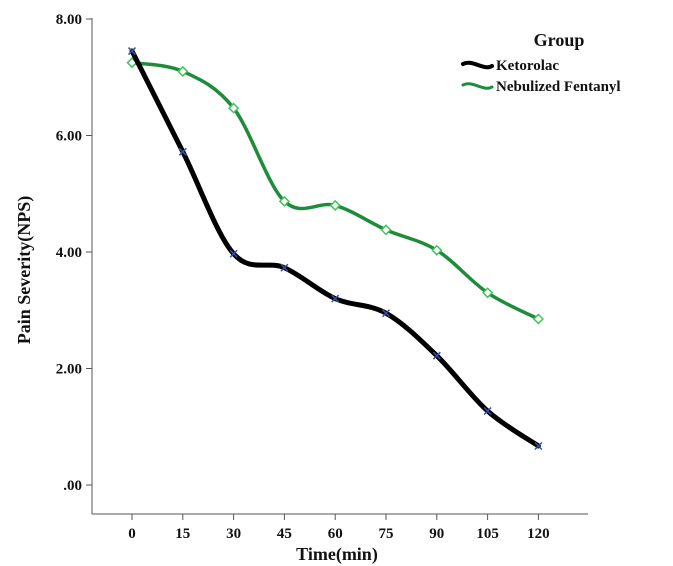 The width and height of the screenshot is (673, 566). I want to click on y-tick-label: 2.00, so click(69, 370).